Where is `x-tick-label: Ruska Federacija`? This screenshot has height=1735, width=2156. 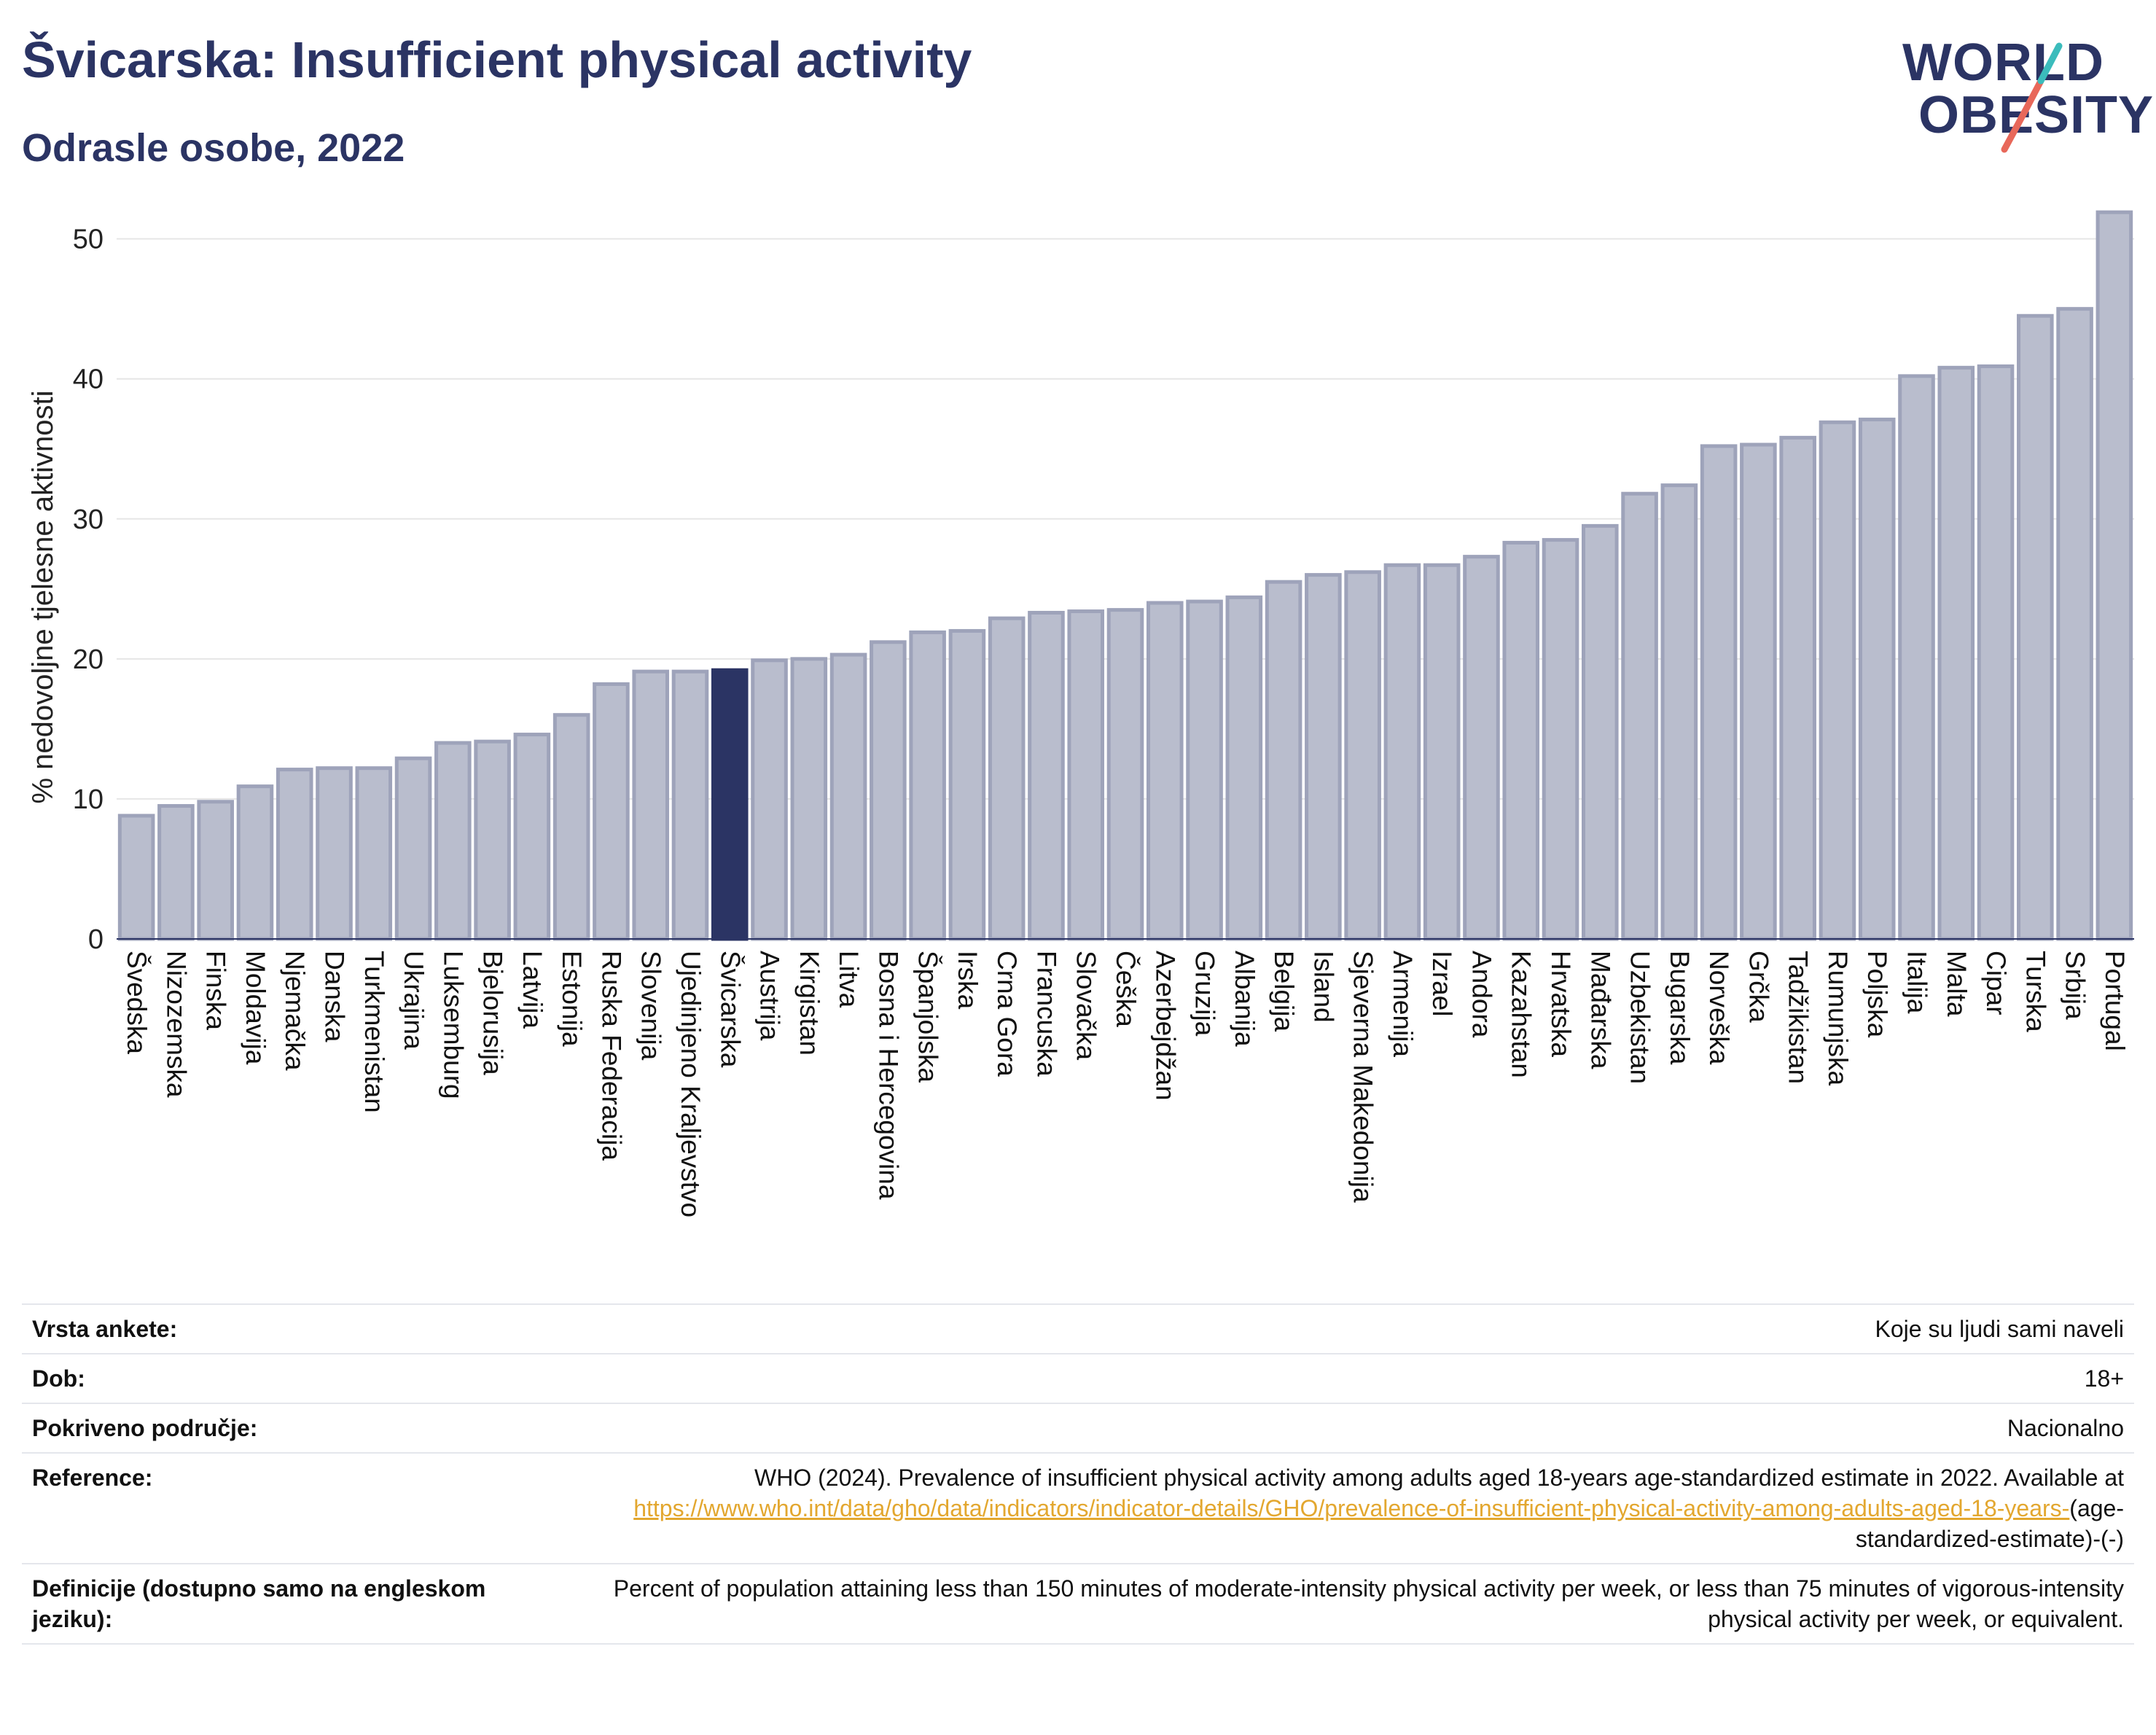
x-tick-label: Ruska Federacija is located at coordinates (611, 1056).